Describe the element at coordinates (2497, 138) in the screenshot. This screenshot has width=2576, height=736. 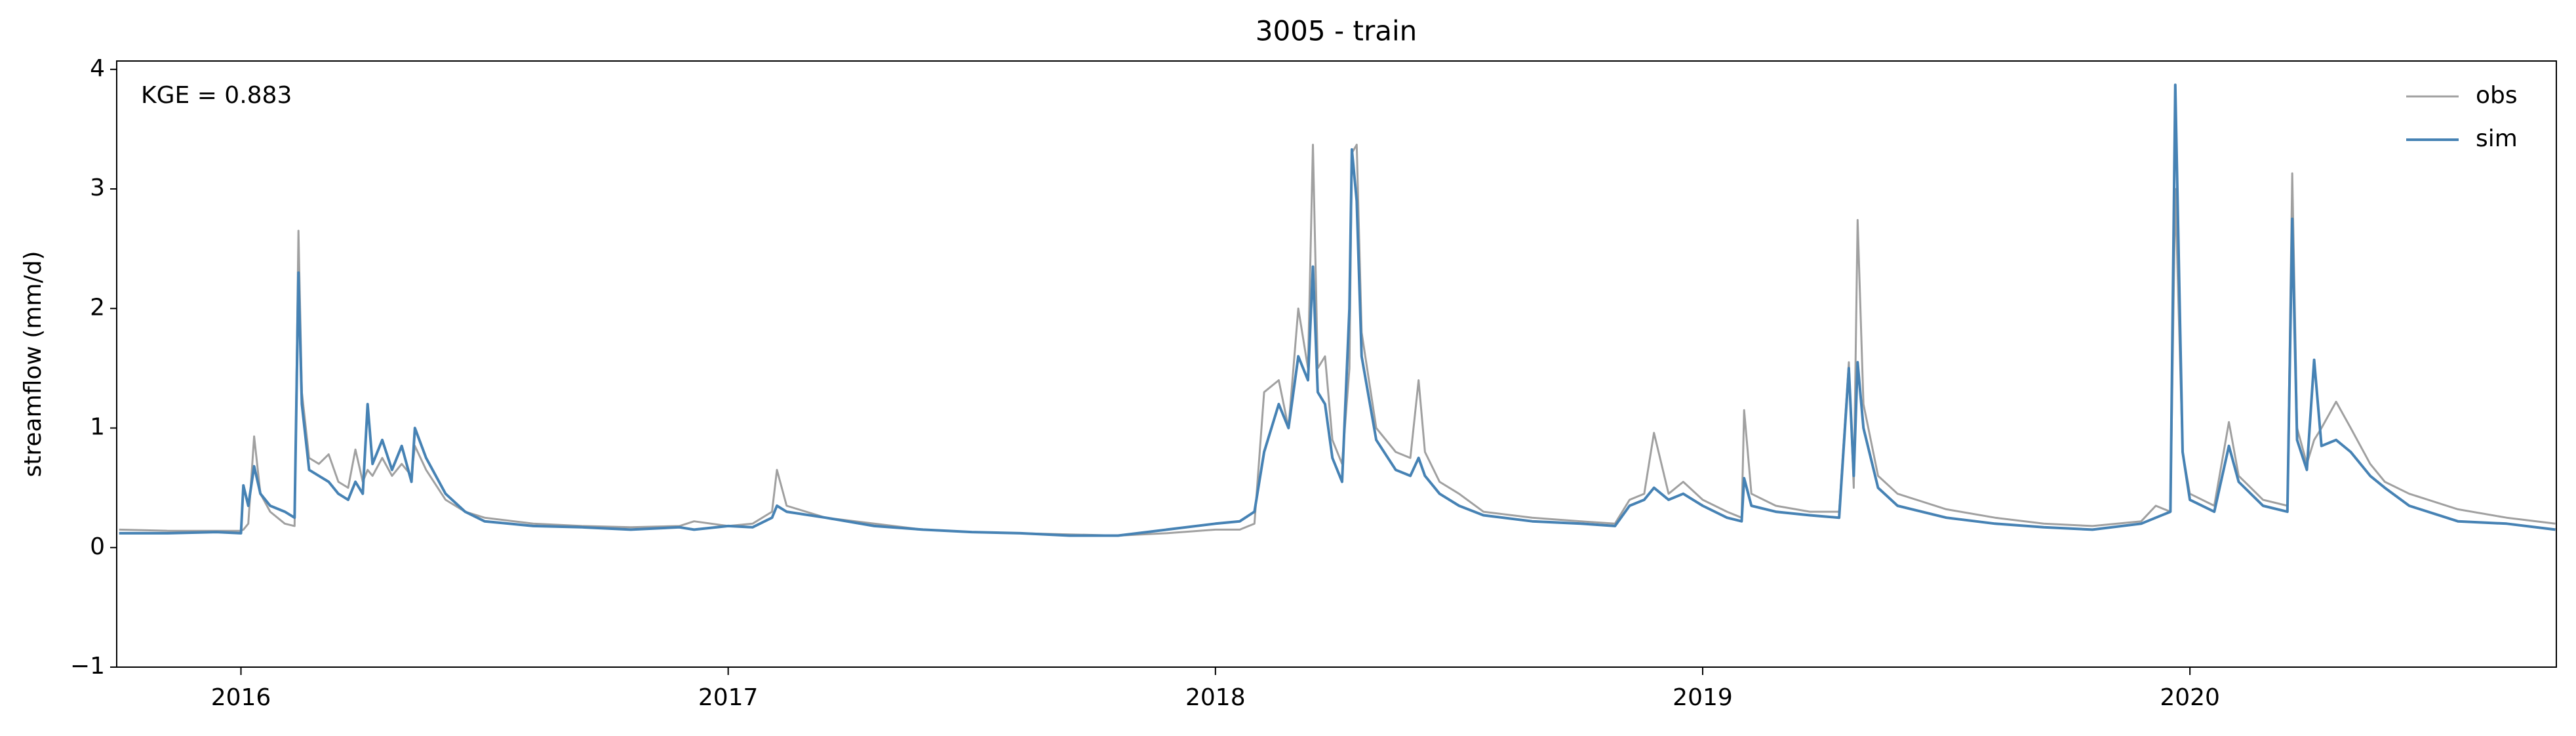
I see `legend-label: sim` at that location.